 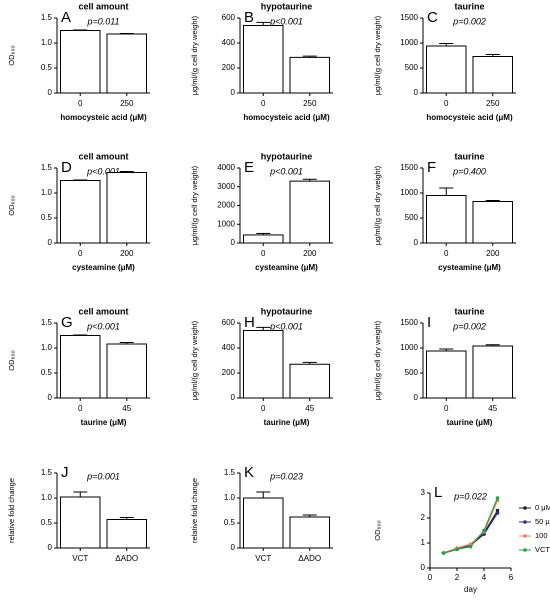 I want to click on p-value: p=0.023, so click(x=286, y=476).